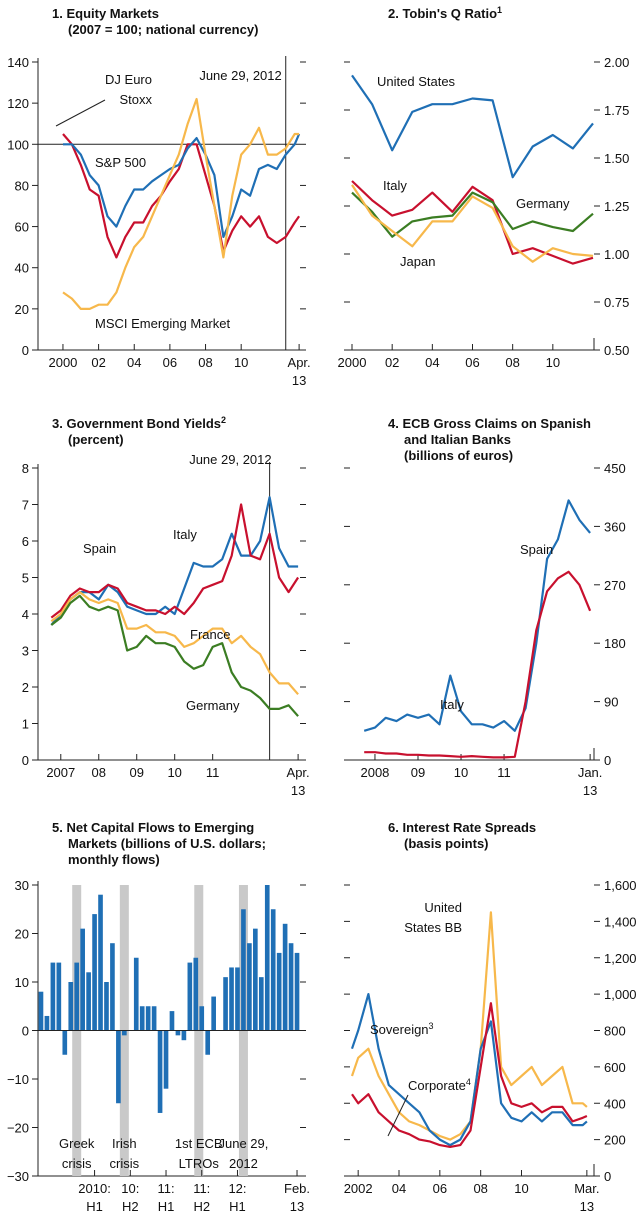 The height and width of the screenshot is (1224, 641). What do you see at coordinates (615, 526) in the screenshot?
I see `y-tick-label: 360` at bounding box center [615, 526].